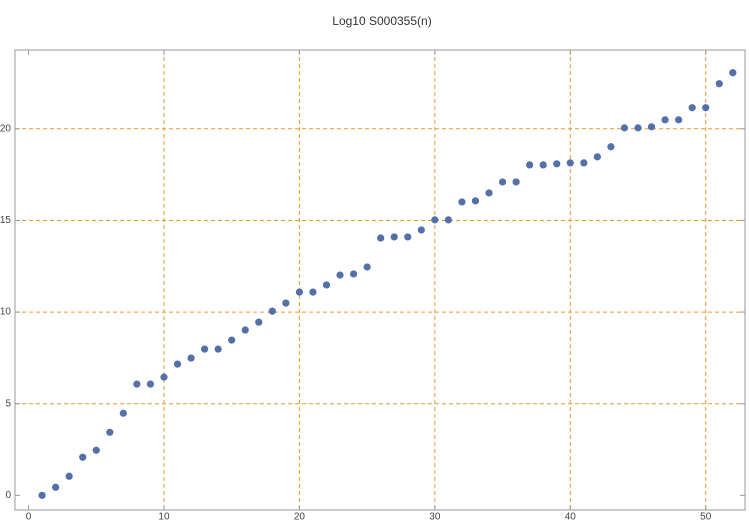 The image size is (750, 521). I want to click on x-tick-label: 20, so click(300, 516).